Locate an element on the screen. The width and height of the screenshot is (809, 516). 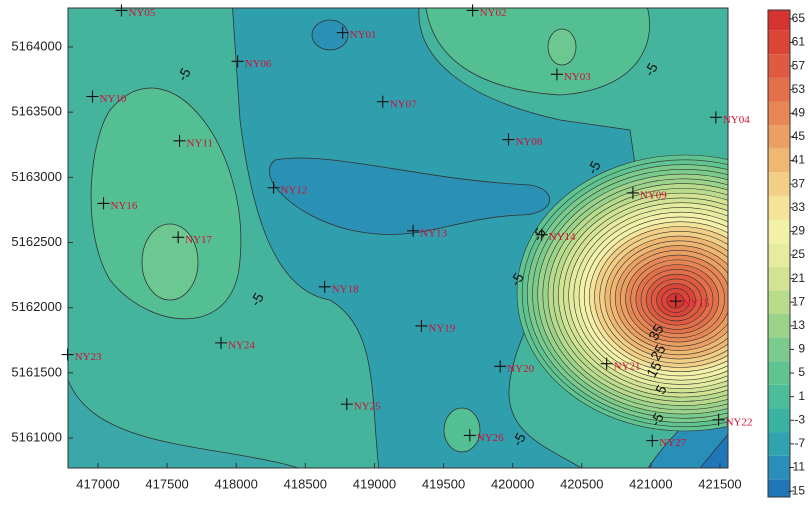
well-label: NY26 is located at coordinates (490, 438).